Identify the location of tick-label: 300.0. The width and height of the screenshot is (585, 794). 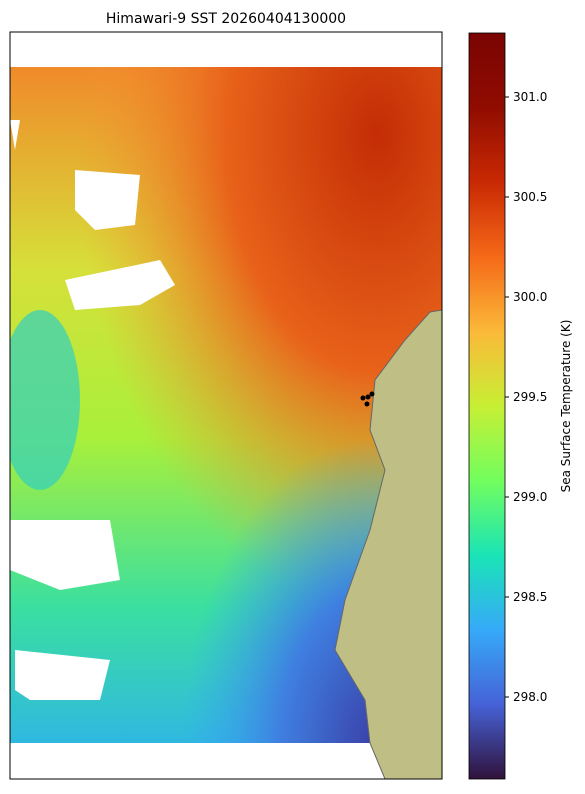
(530, 297).